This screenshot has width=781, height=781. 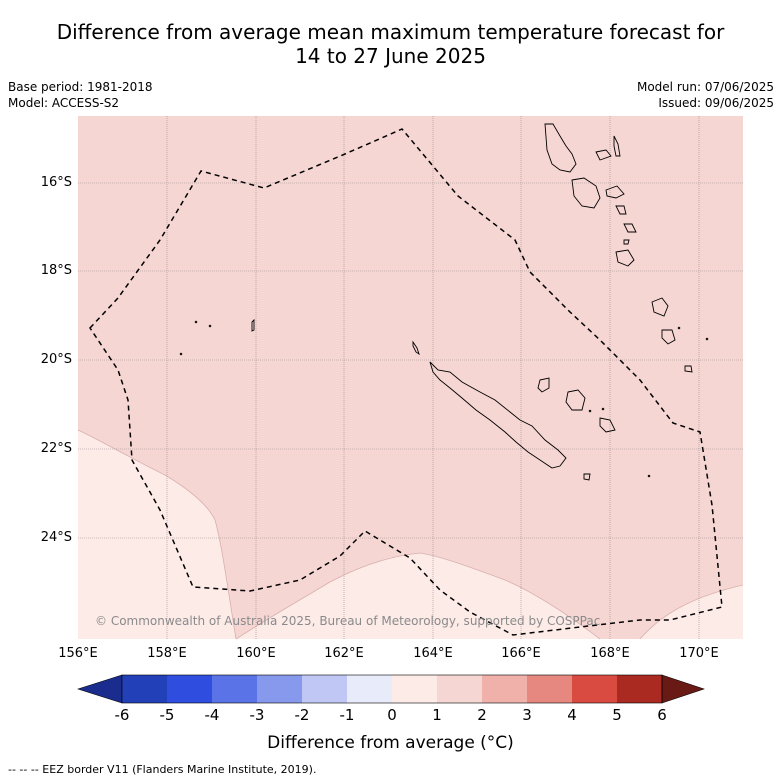 What do you see at coordinates (56, 182) in the screenshot?
I see `lat-label: 16°S` at bounding box center [56, 182].